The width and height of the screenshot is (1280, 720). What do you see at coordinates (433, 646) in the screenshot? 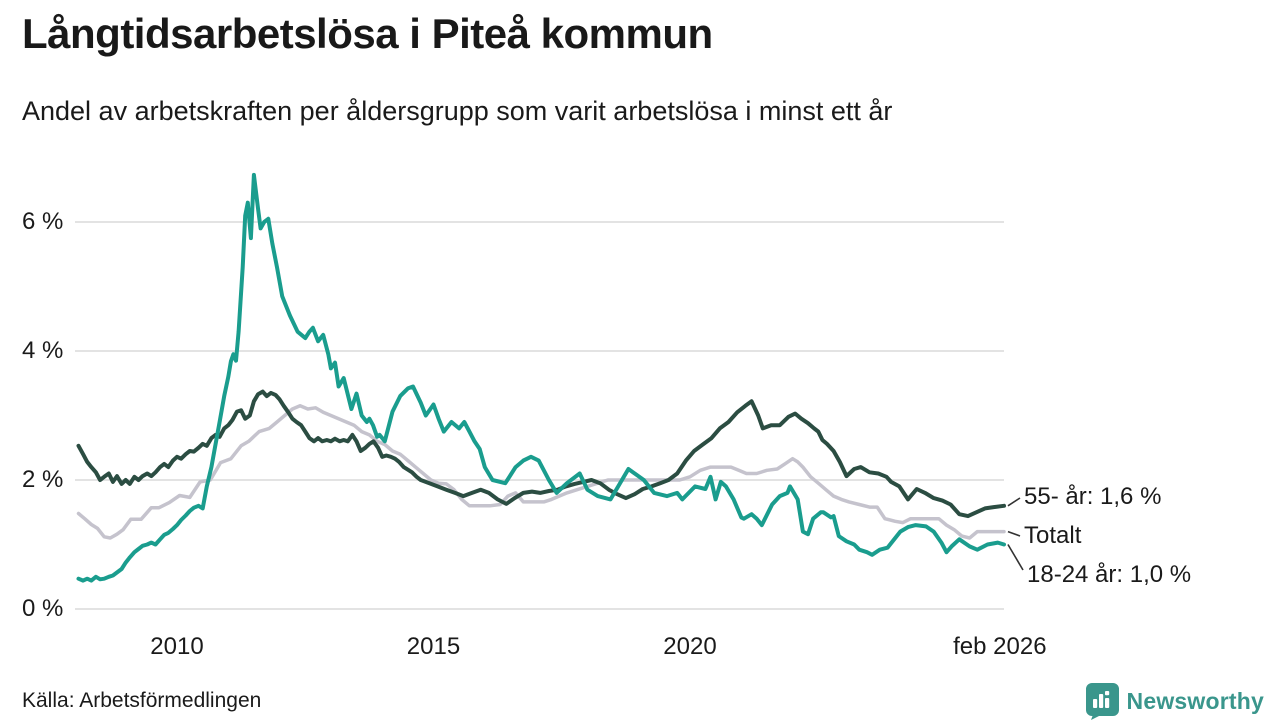
I see `x-axis-tick-2015: 2015` at bounding box center [433, 646].